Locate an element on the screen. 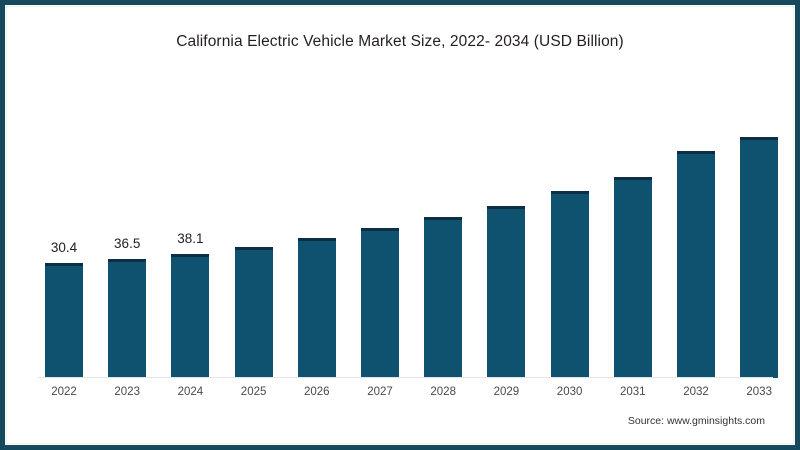 The width and height of the screenshot is (800, 450). bar-2025 is located at coordinates (253, 312).